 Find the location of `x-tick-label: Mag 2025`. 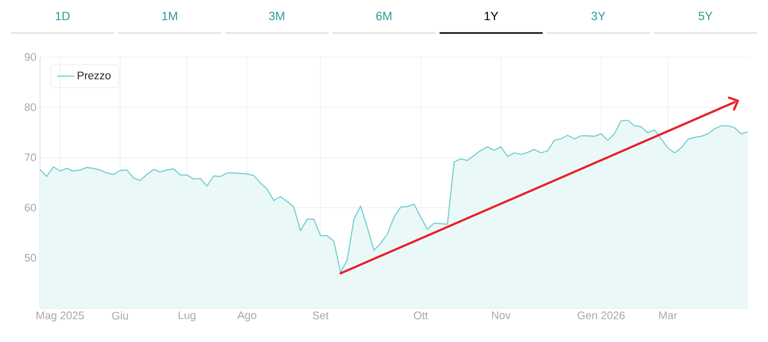

x-tick-label: Mag 2025 is located at coordinates (60, 317).